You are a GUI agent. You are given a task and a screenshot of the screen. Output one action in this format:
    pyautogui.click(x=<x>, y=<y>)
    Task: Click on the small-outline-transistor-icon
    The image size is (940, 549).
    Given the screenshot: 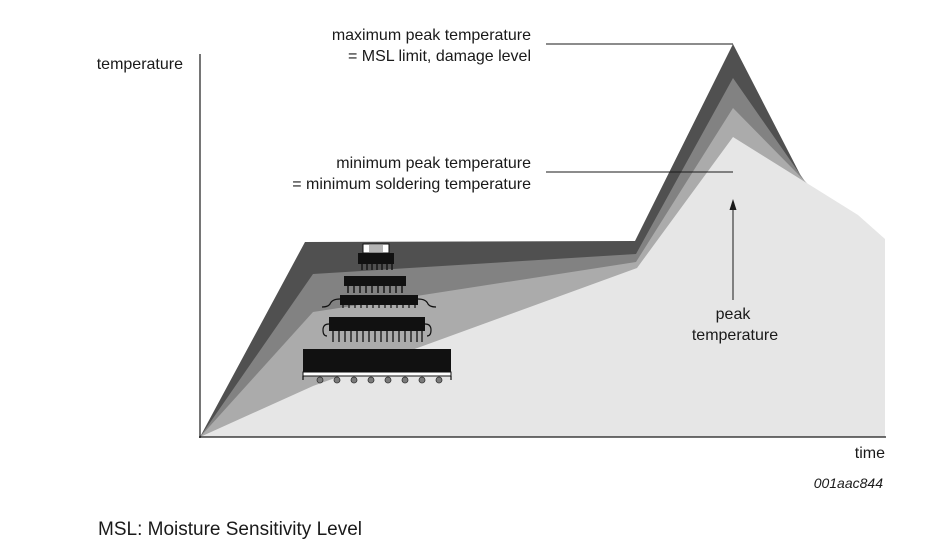 What is the action you would take?
    pyautogui.click(x=376, y=256)
    